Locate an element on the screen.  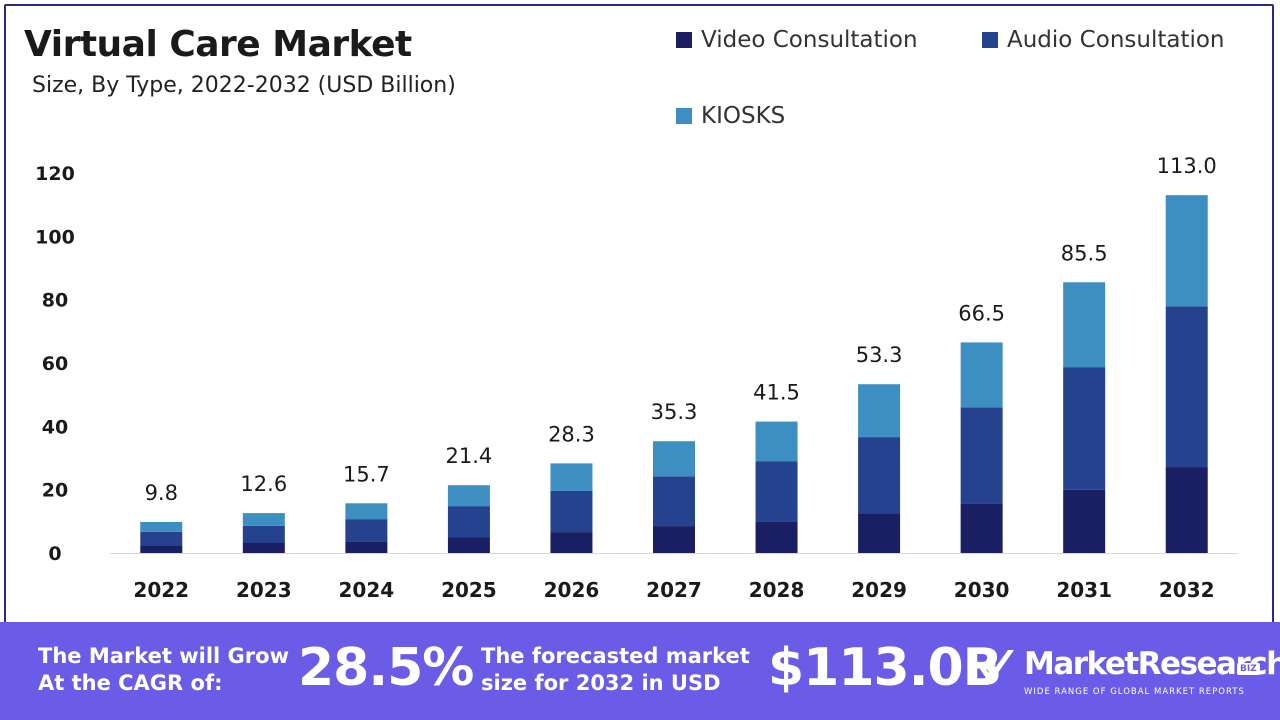
bar-total-label: 113.0 is located at coordinates (1187, 166).